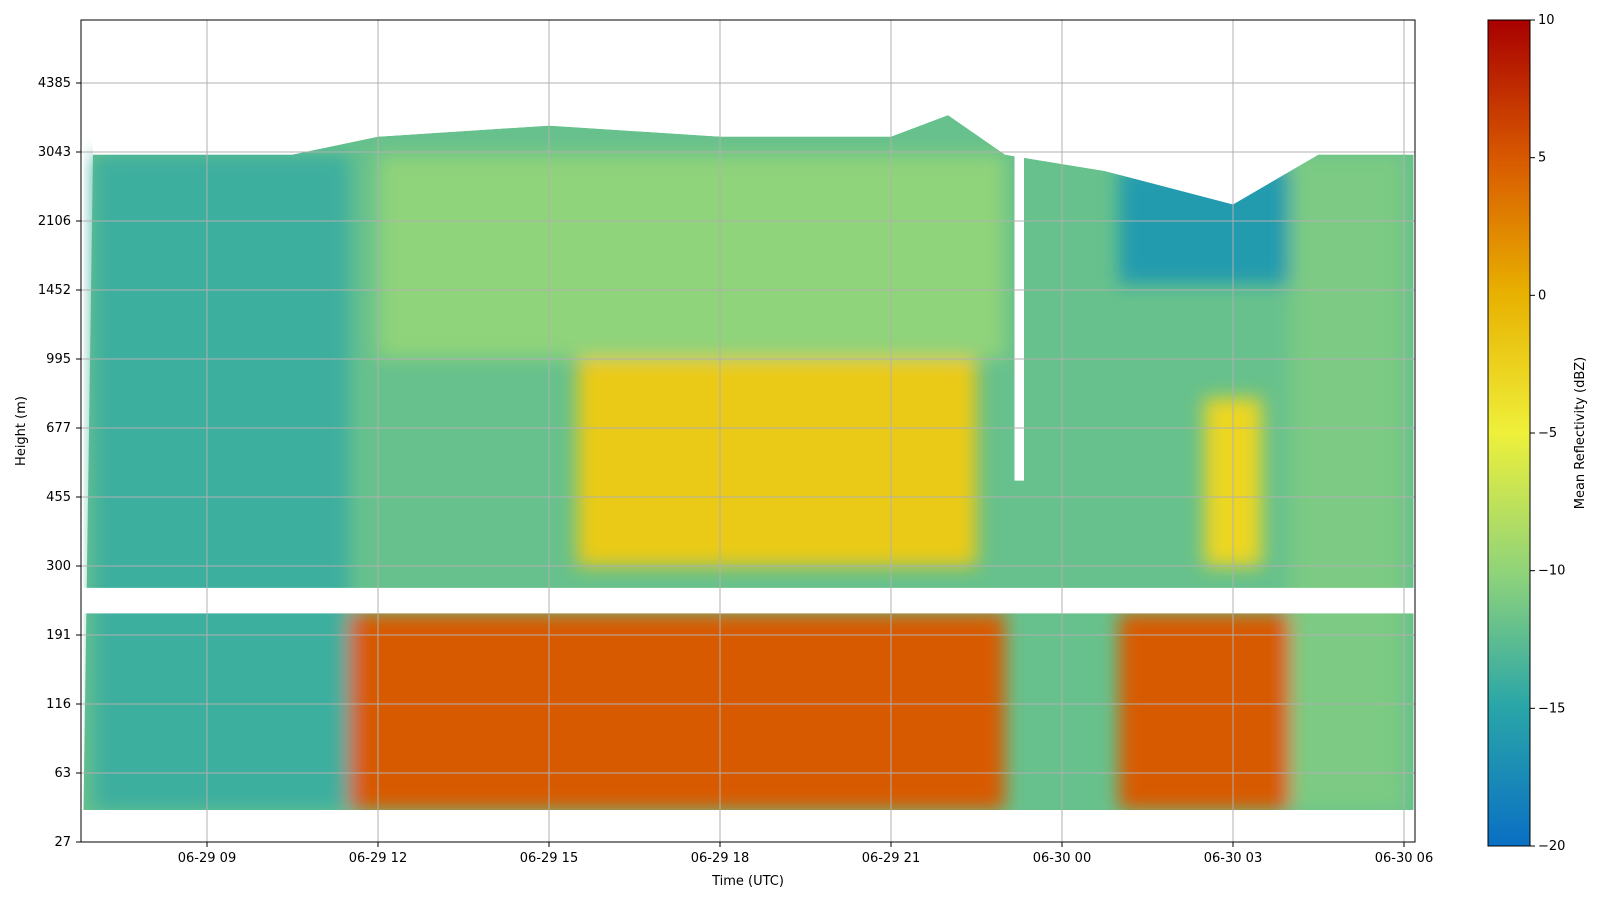 Image resolution: width=1600 pixels, height=900 pixels. I want to click on x-axis-label: Time (UTC), so click(747, 881).